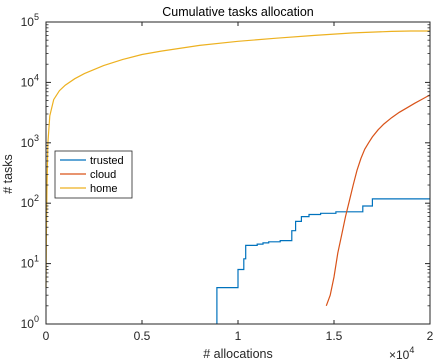  What do you see at coordinates (30, 141) in the screenshot?
I see `y-tick-label: 10³` at bounding box center [30, 141].